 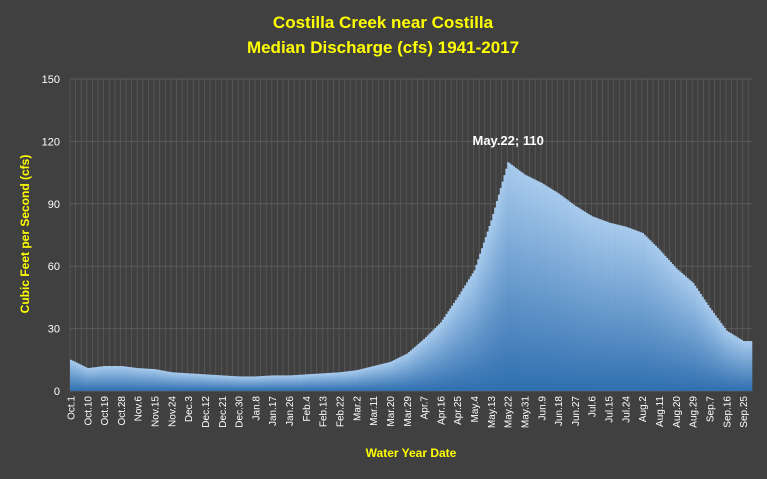 What do you see at coordinates (408, 411) in the screenshot?
I see `x-tick-label: Mar.29` at bounding box center [408, 411].